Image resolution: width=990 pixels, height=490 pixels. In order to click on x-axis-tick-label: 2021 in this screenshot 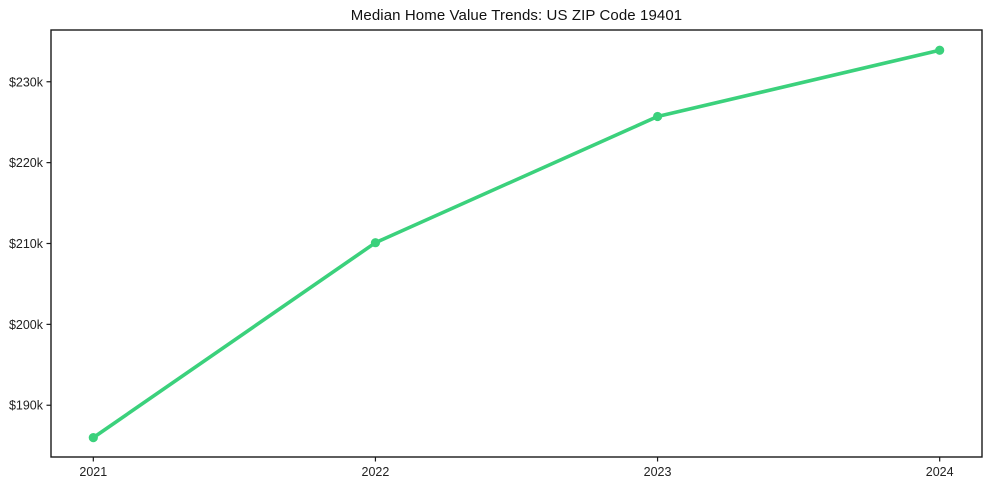, I will do `click(93, 472)`.